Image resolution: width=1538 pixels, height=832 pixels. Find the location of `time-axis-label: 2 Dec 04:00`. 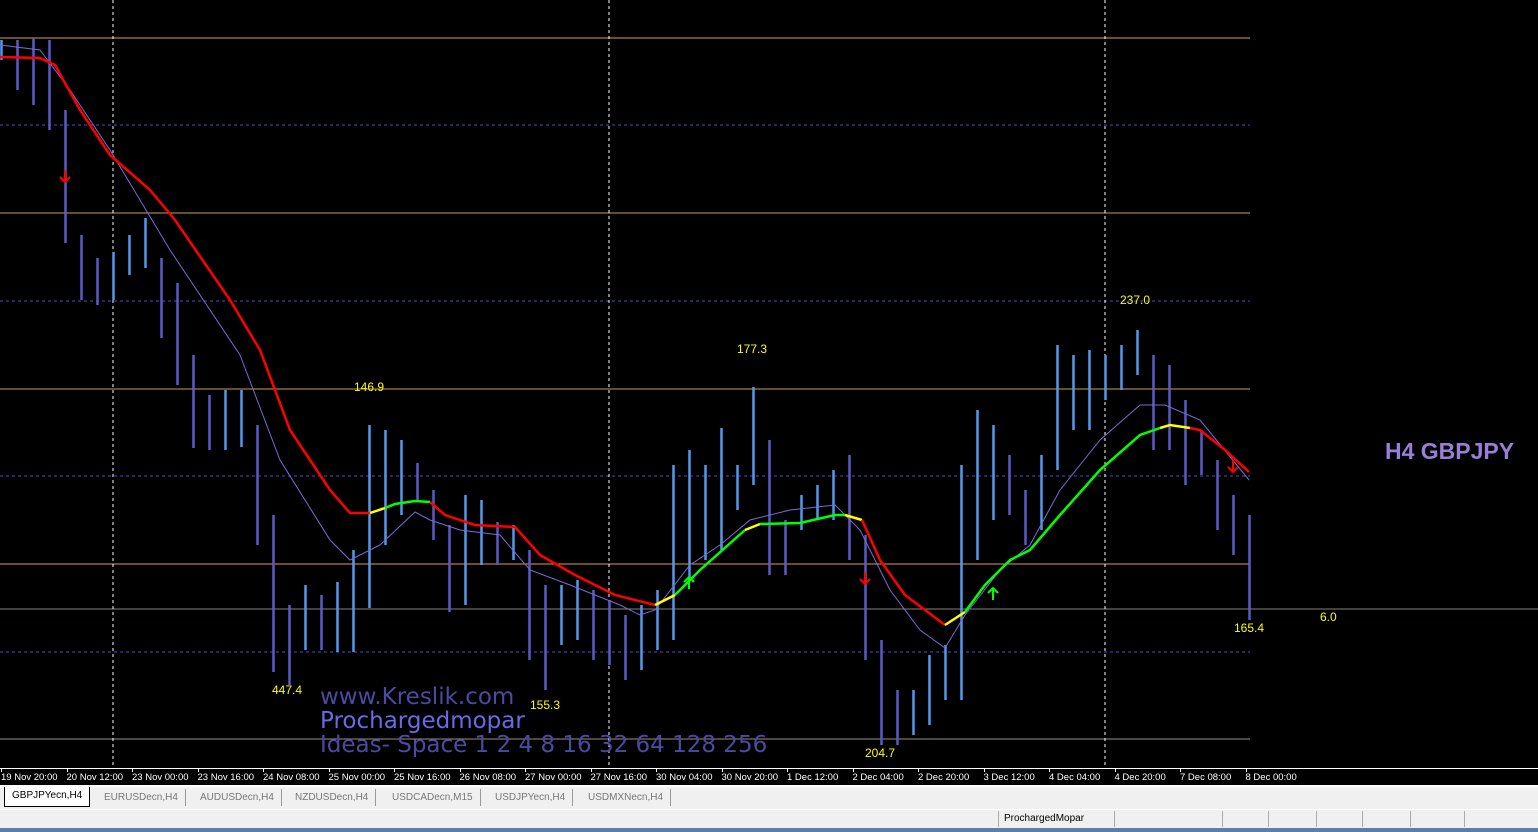

time-axis-label: 2 Dec 04:00 is located at coordinates (878, 776).